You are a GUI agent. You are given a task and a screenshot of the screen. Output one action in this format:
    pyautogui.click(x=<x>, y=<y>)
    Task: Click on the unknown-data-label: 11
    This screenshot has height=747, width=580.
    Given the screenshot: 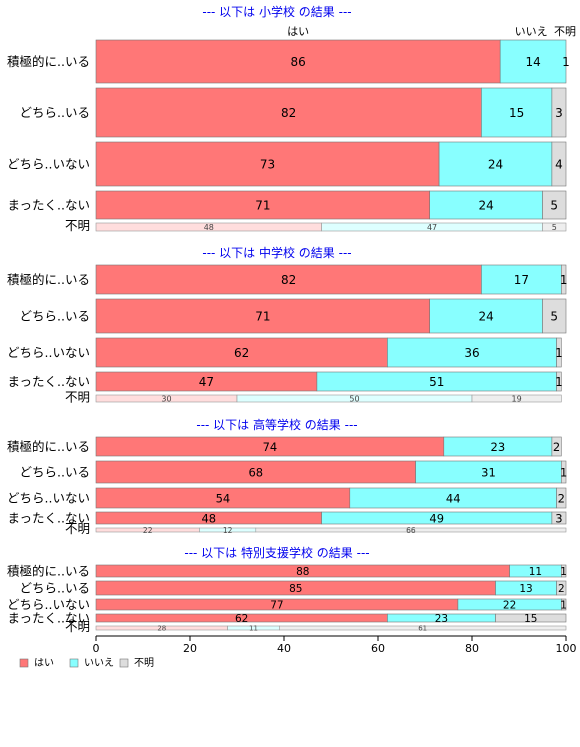 What is the action you would take?
    pyautogui.click(x=253, y=629)
    